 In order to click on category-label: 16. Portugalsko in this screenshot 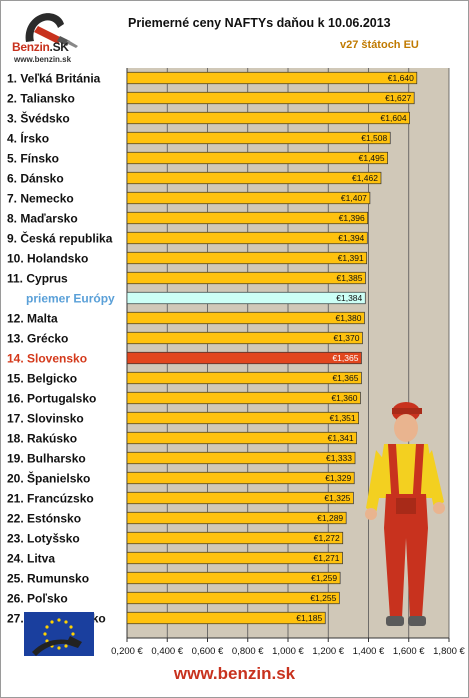, I will do `click(51, 399)`.